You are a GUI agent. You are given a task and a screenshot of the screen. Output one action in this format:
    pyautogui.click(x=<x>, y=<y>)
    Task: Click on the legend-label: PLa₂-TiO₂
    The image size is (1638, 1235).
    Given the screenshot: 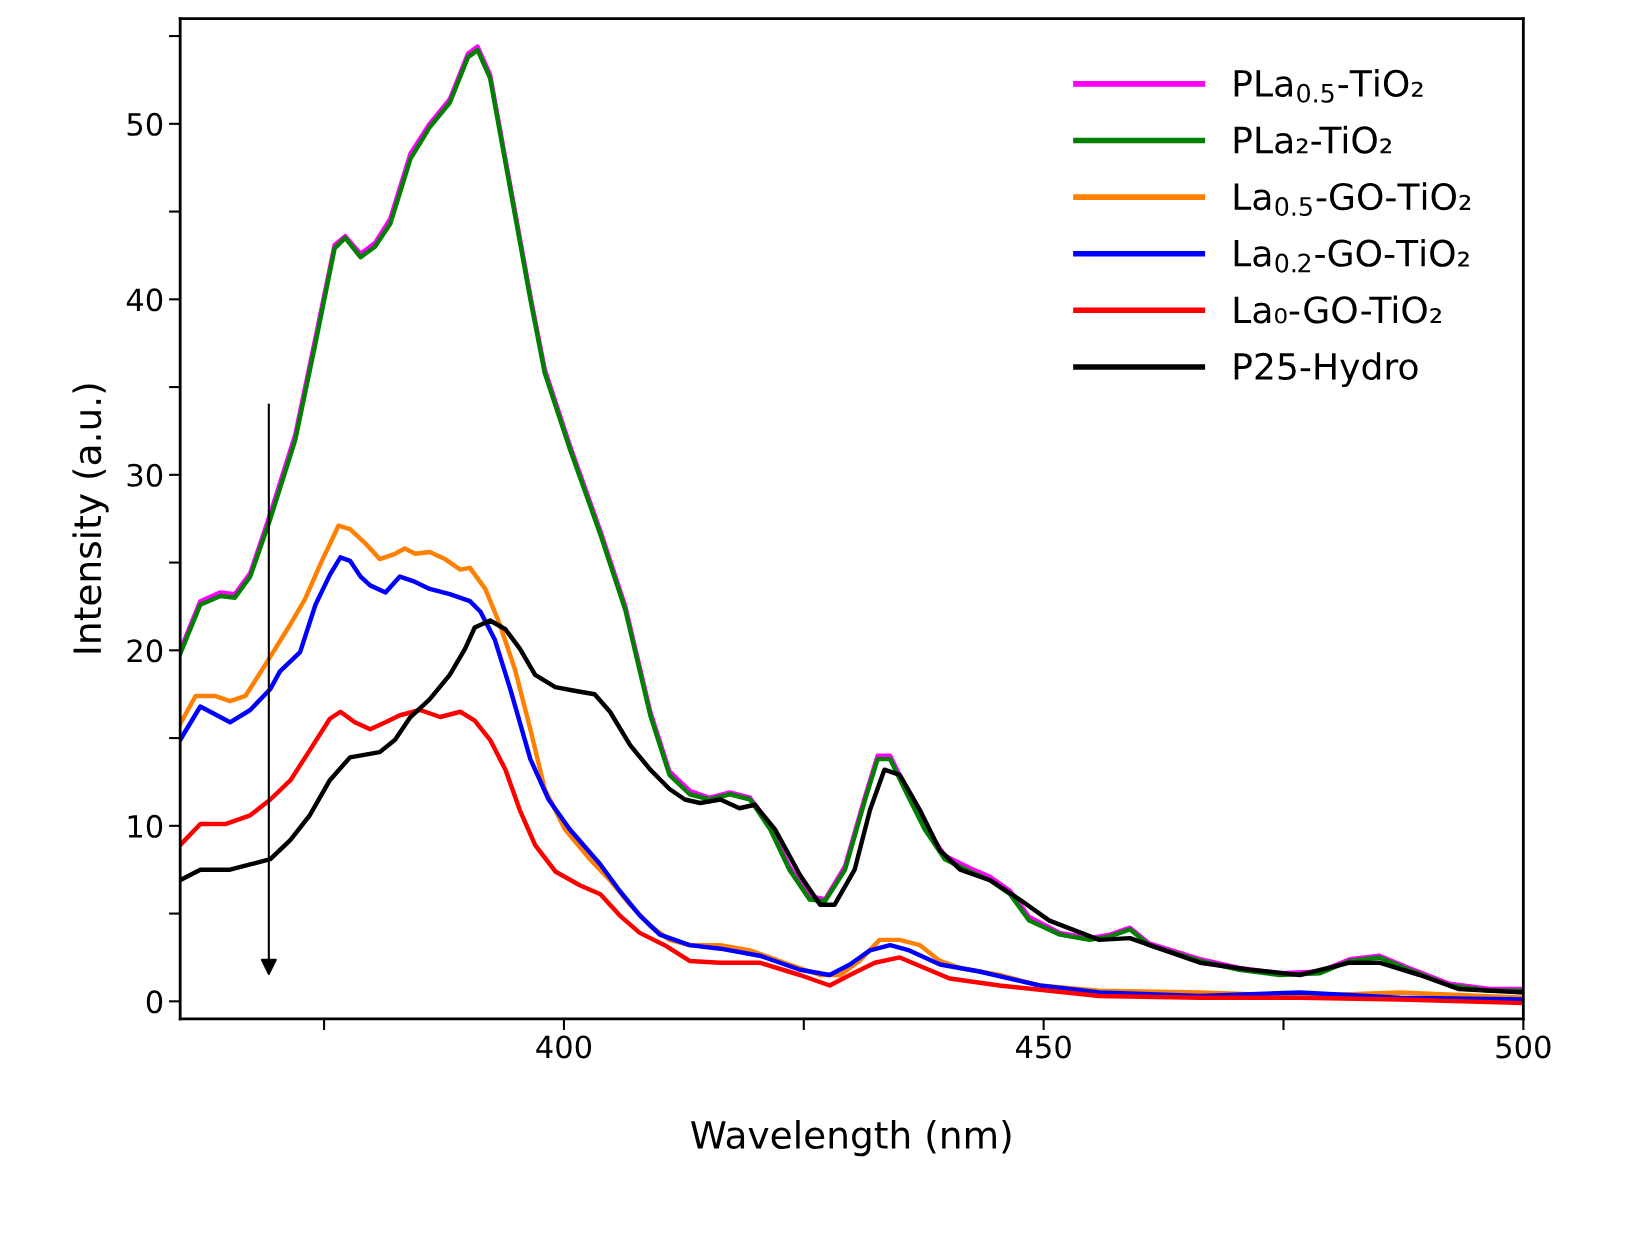 What is the action you would take?
    pyautogui.click(x=1313, y=139)
    